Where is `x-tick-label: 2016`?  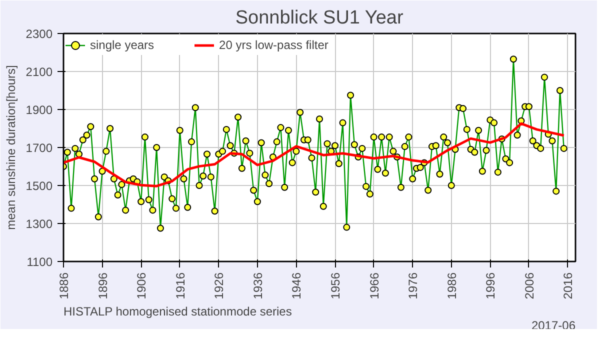 x-tick-label: 2016 is located at coordinates (568, 286).